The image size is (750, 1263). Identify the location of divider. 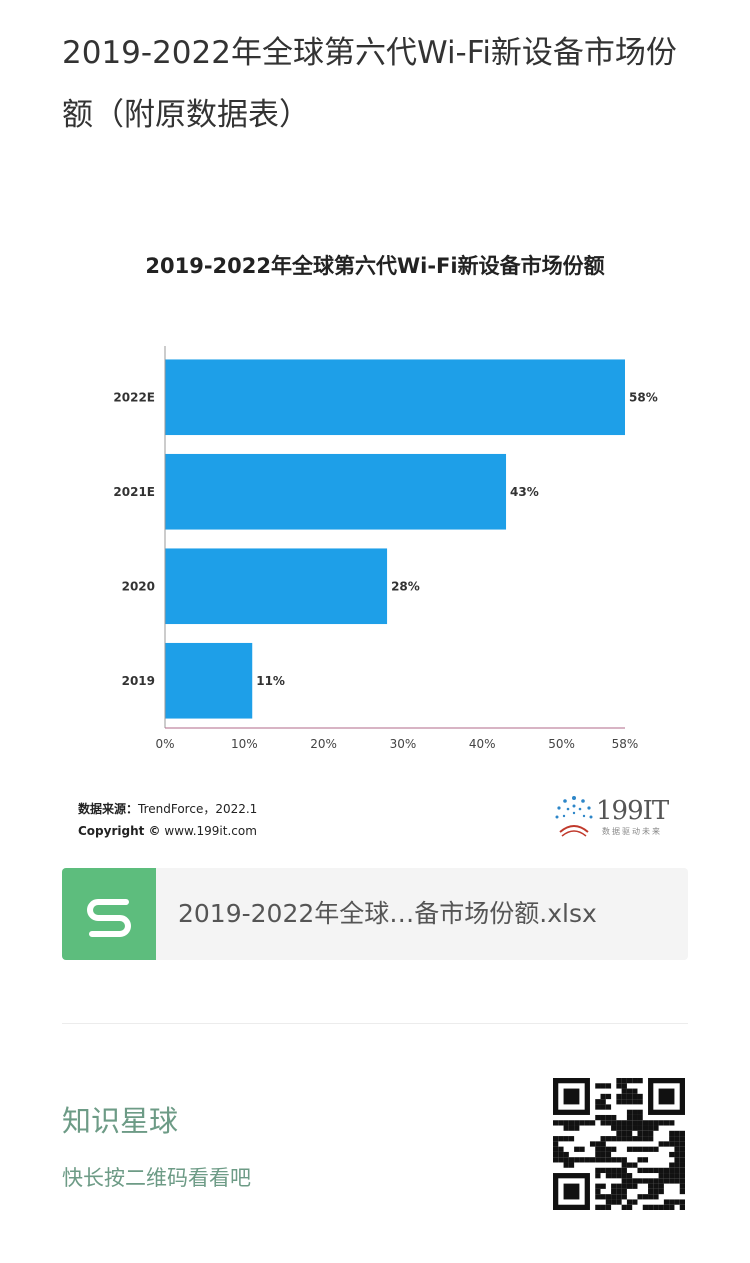
(375, 1023).